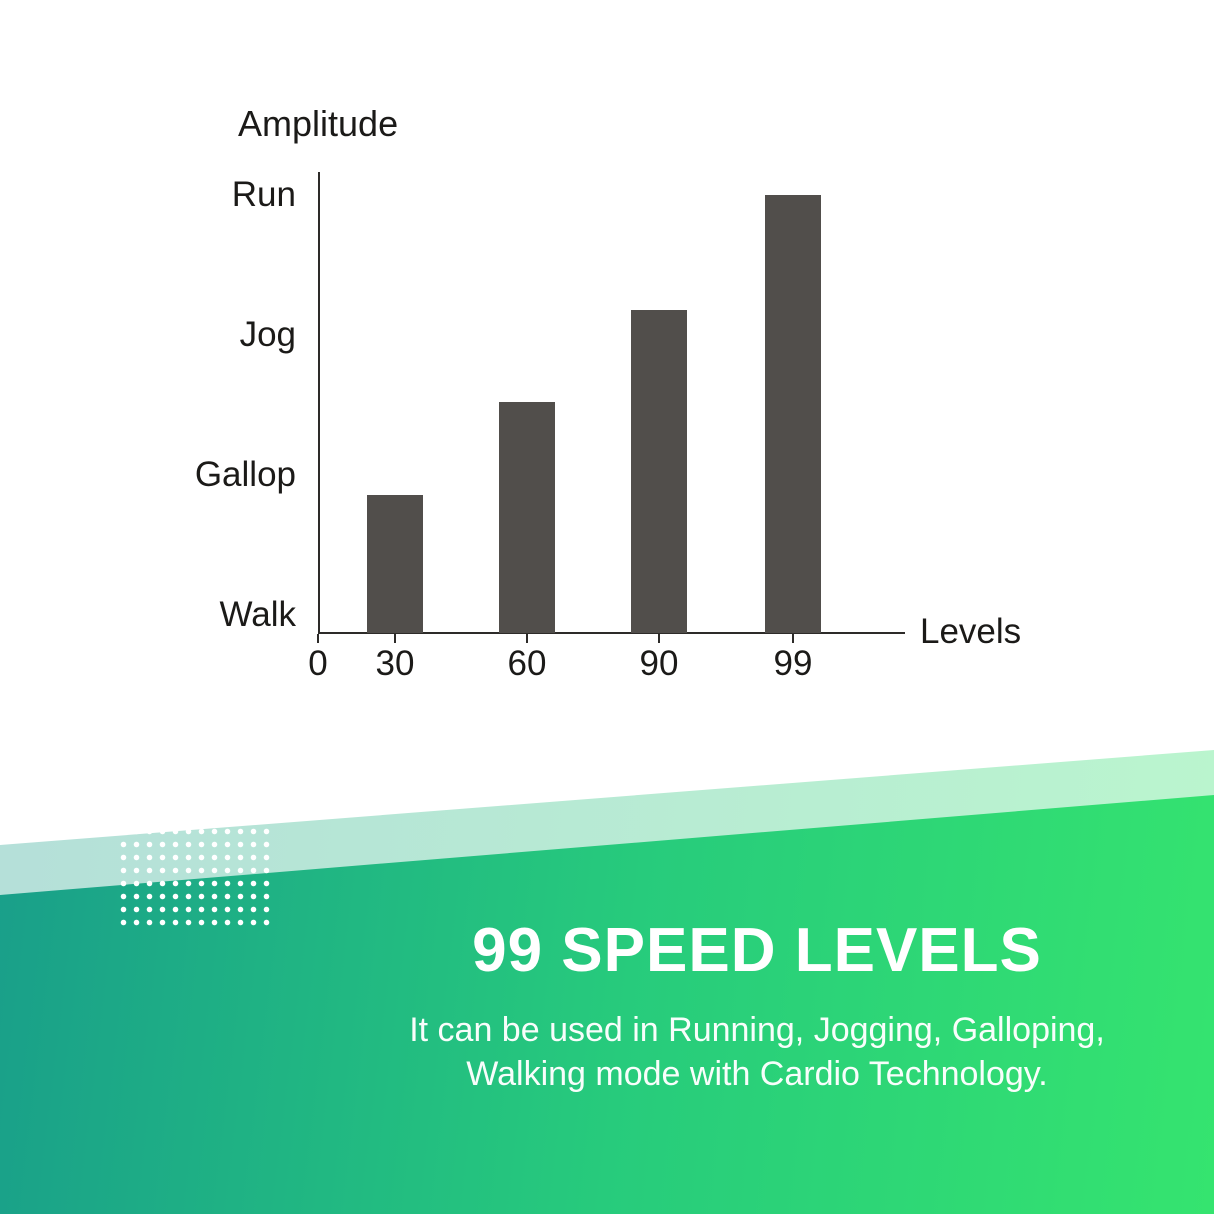  What do you see at coordinates (257, 614) in the screenshot?
I see `y-tick-label: Walk` at bounding box center [257, 614].